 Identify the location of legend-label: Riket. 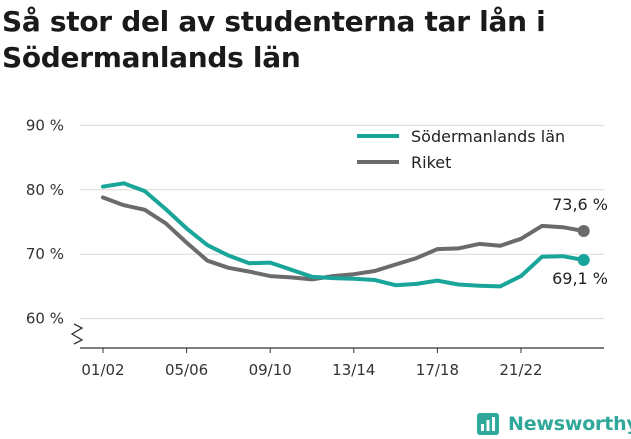
(431, 162).